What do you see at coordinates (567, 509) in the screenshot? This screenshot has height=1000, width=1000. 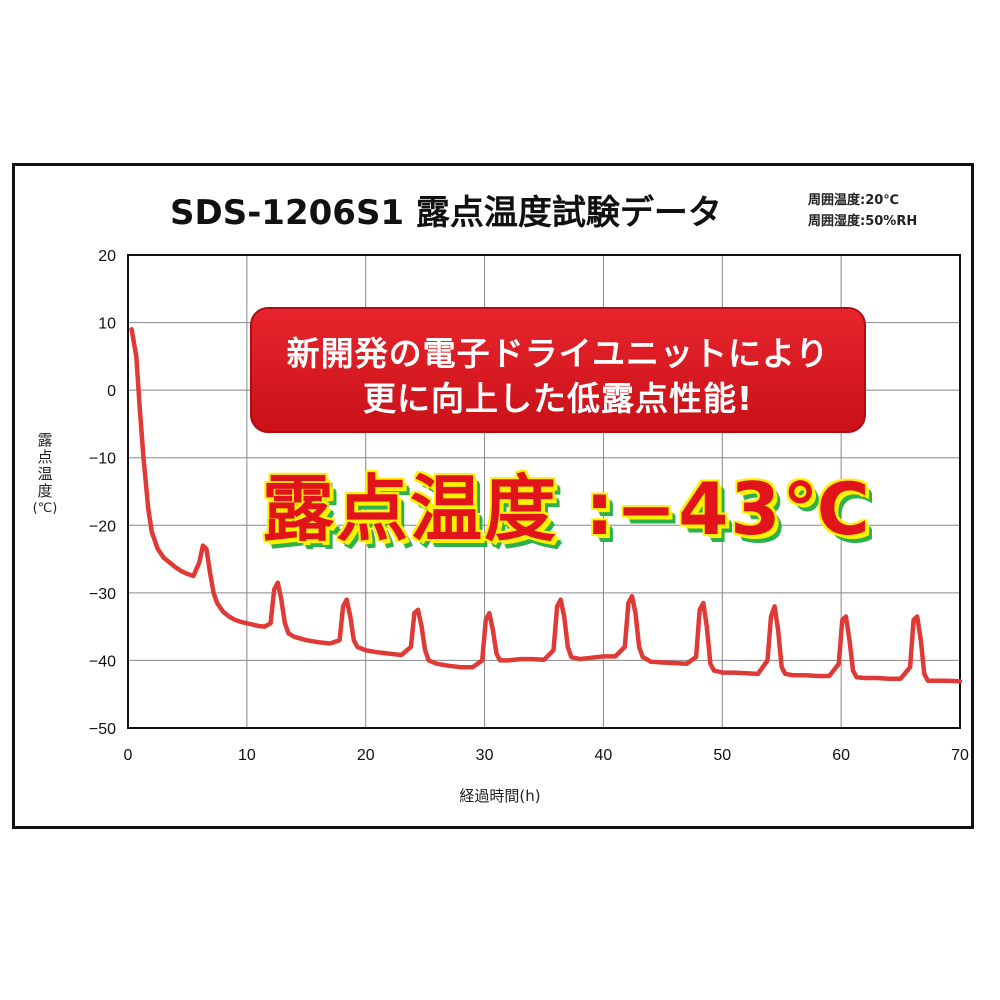 I see `dew-point-highlight: 露点温度 :−43℃` at bounding box center [567, 509].